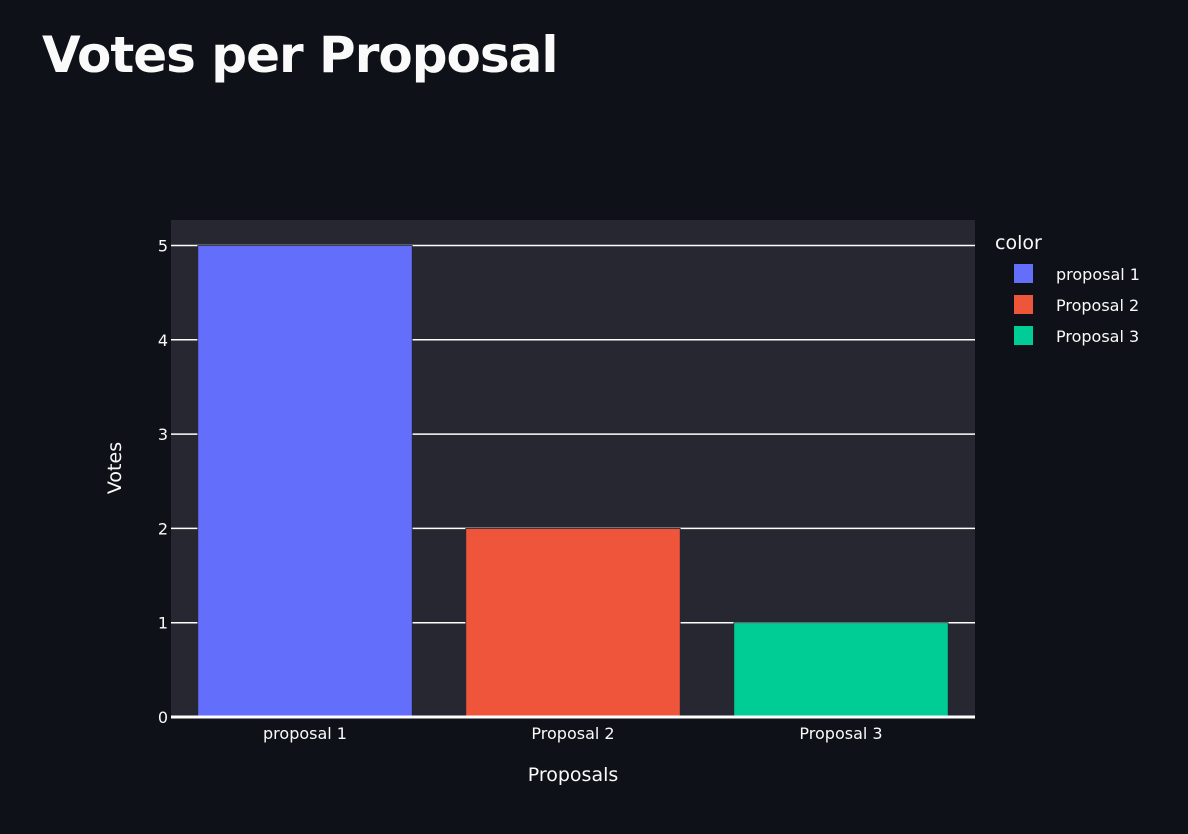 This screenshot has width=1188, height=834. I want to click on x-tick-label: proposal 1, so click(305, 733).